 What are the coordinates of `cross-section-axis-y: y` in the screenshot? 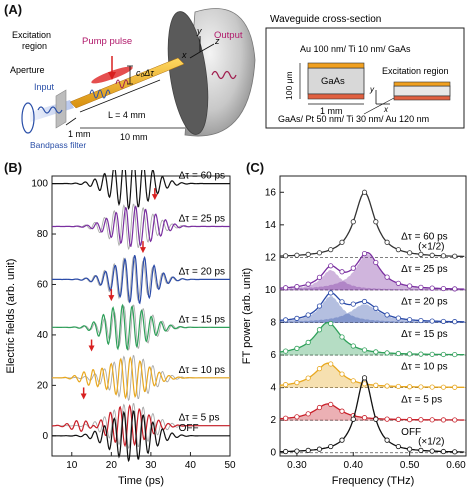 It's located at (372, 89).